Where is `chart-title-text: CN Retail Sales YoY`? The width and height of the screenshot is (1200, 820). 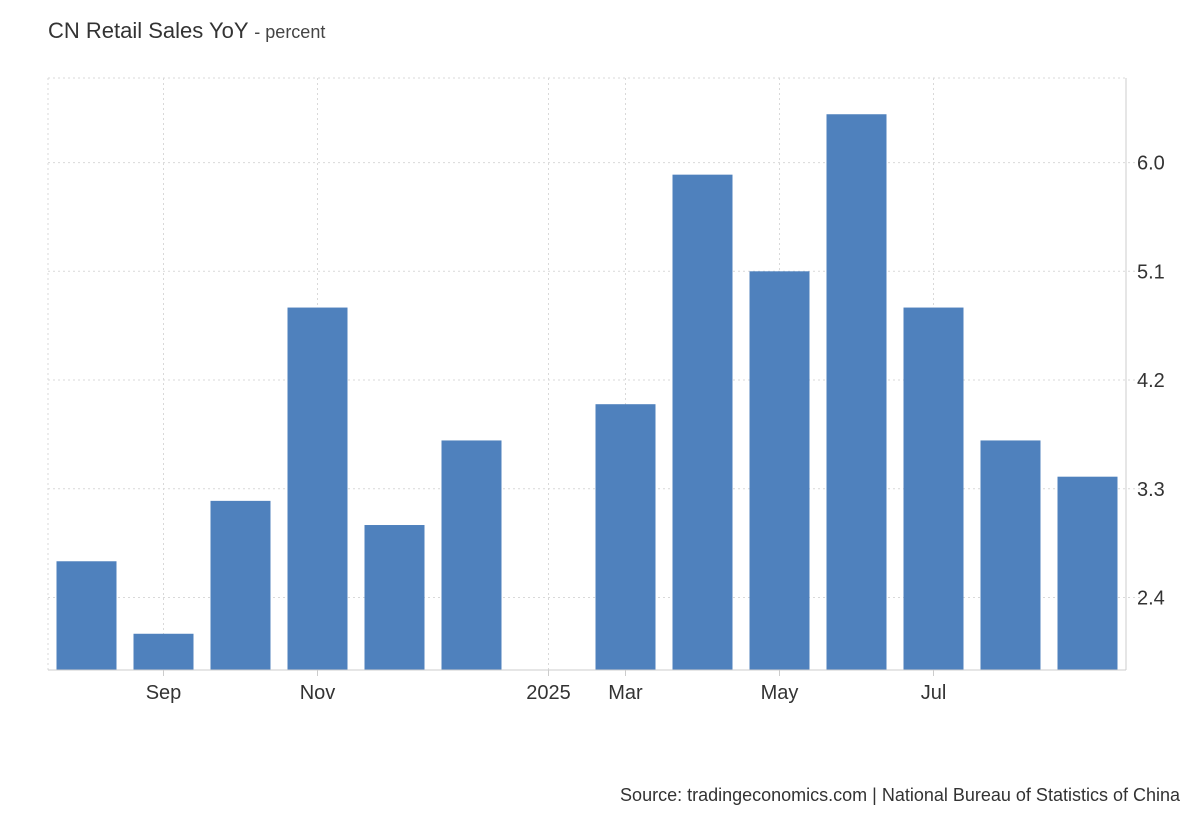
chart-title-text: CN Retail Sales YoY is located at coordinates (148, 30).